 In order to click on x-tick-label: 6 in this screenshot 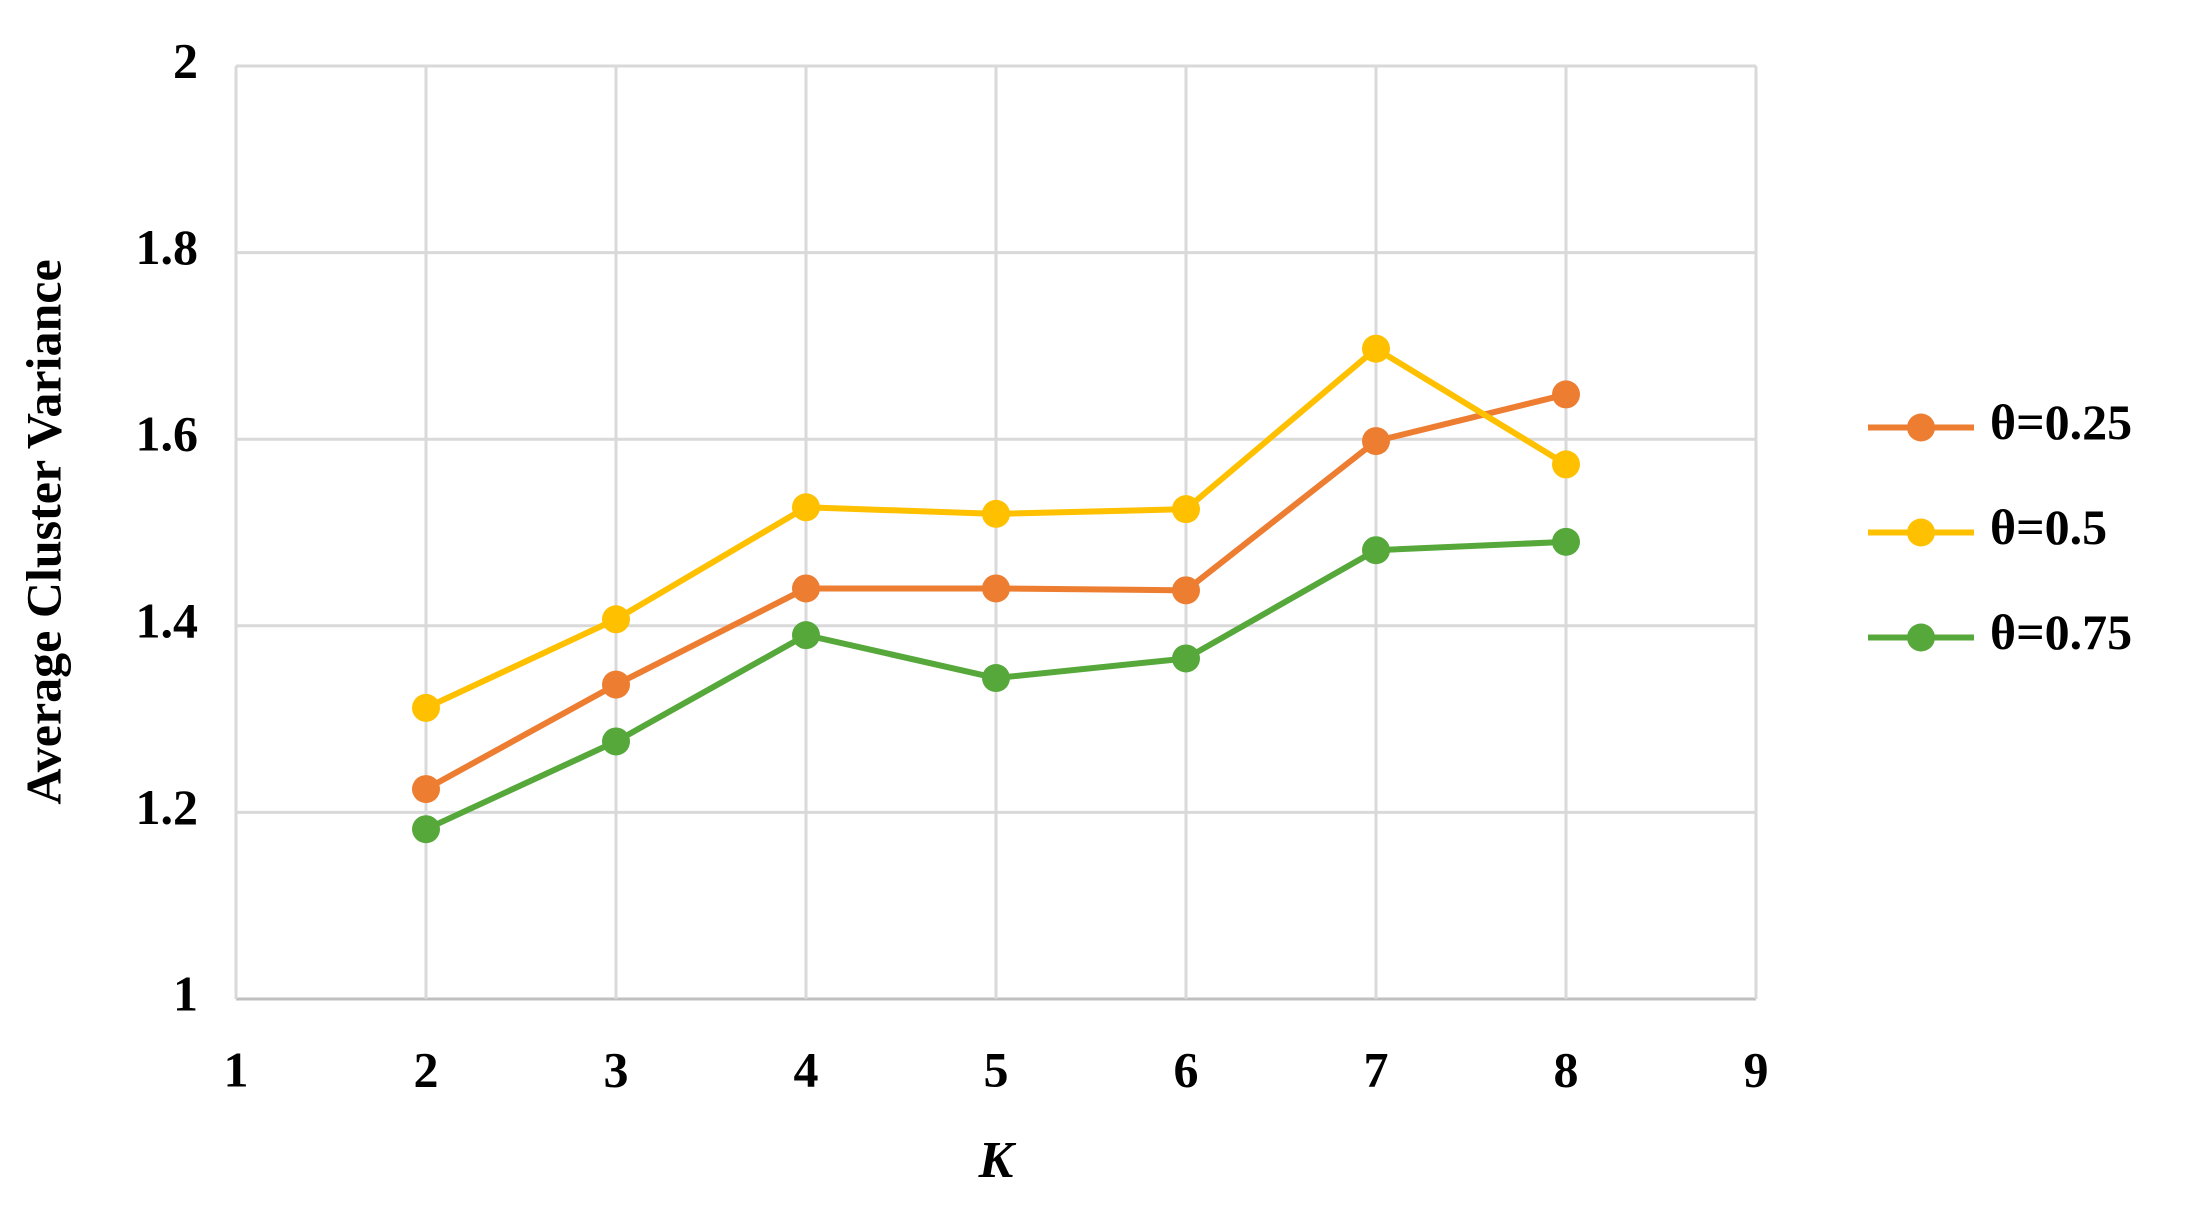, I will do `click(1186, 1069)`.